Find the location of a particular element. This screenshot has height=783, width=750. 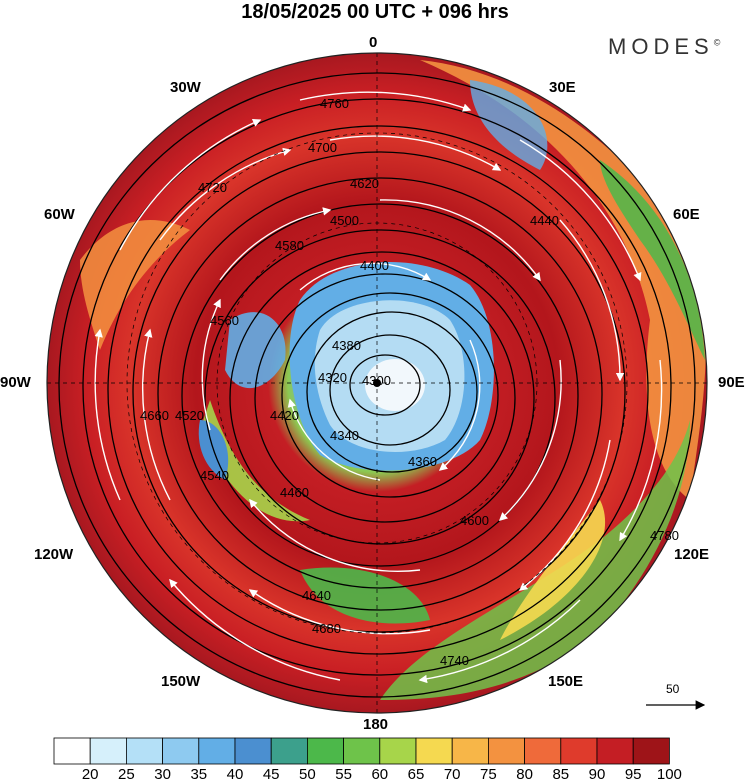

lon-label-180: 180 is located at coordinates (376, 724).